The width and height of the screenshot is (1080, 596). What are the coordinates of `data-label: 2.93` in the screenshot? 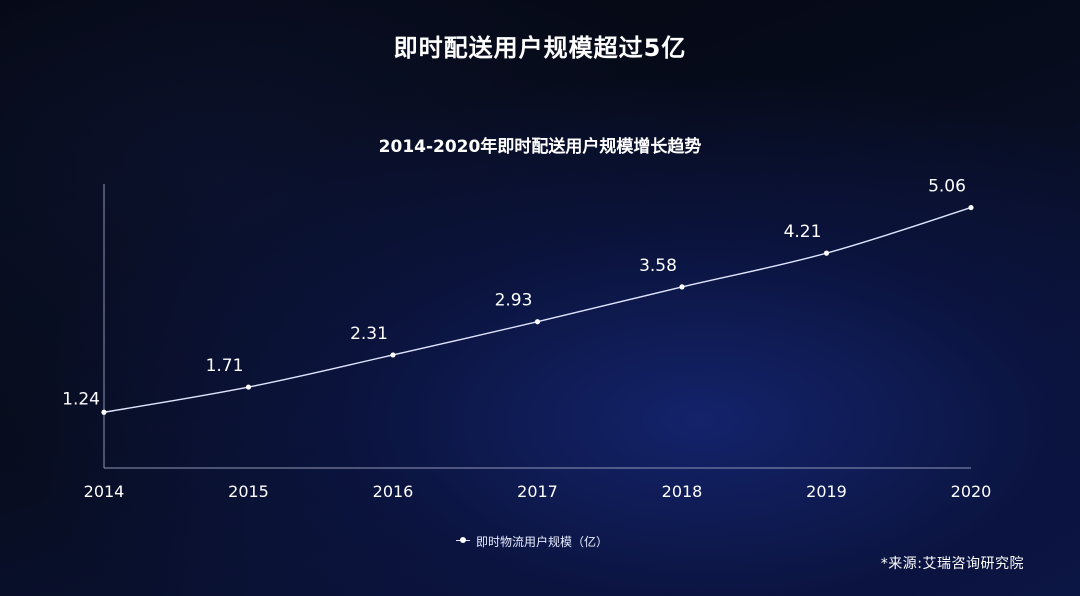 It's located at (514, 301).